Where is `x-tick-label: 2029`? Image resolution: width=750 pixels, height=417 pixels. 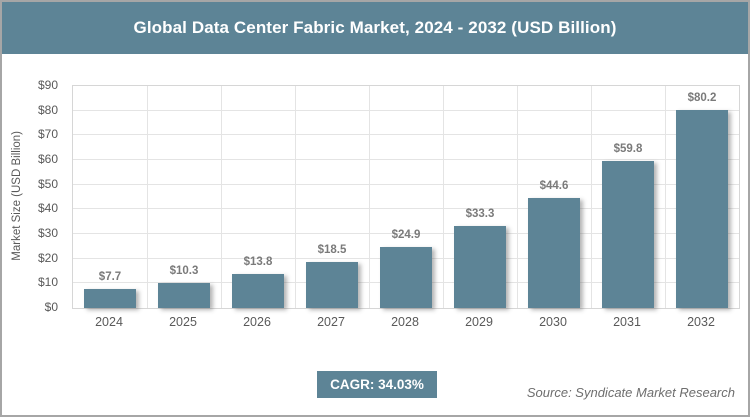
x-tick-label: 2029 is located at coordinates (479, 322).